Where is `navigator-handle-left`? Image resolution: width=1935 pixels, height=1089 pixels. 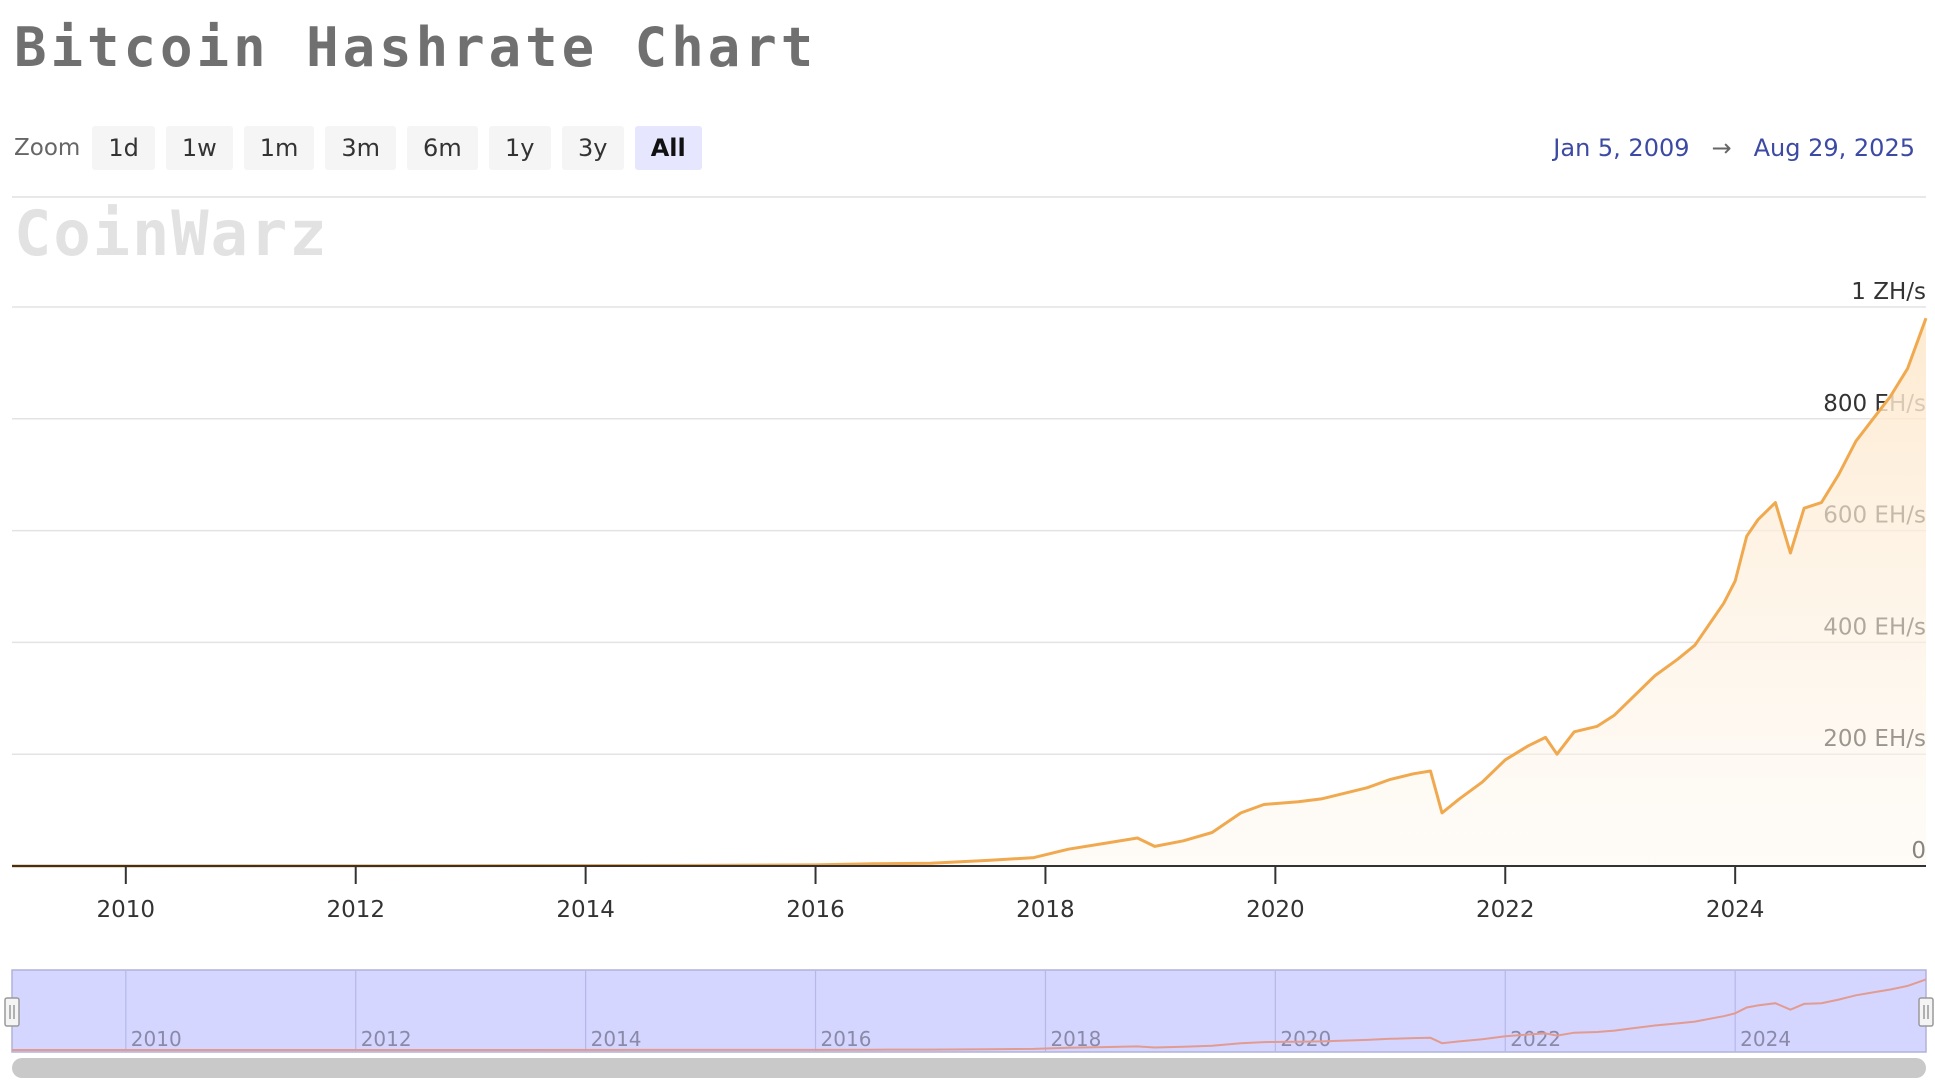
navigator-handle-left is located at coordinates (12, 1012).